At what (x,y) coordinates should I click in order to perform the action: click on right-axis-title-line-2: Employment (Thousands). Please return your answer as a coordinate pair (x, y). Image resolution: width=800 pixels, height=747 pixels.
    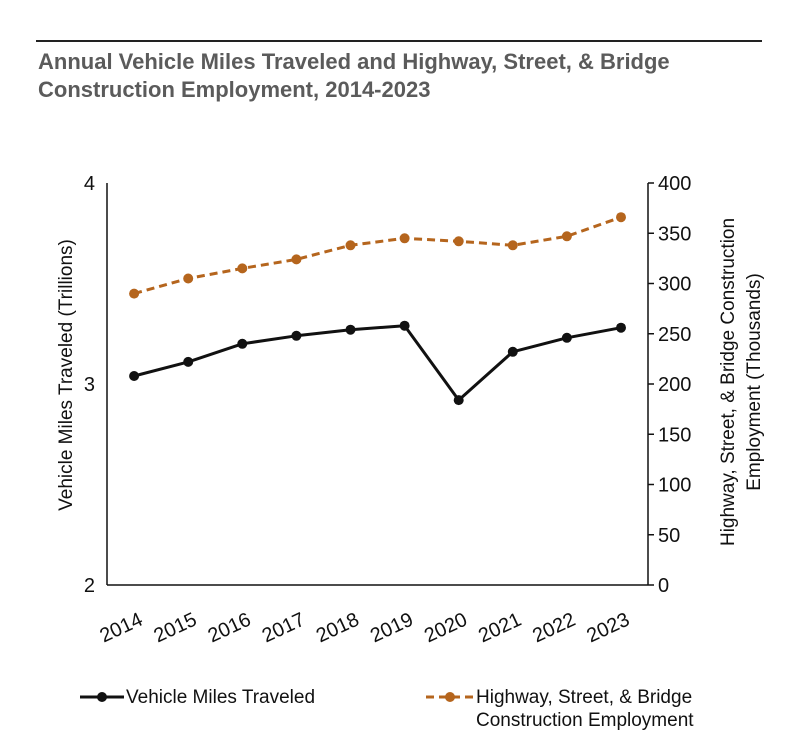
    Looking at the image, I should click on (754, 382).